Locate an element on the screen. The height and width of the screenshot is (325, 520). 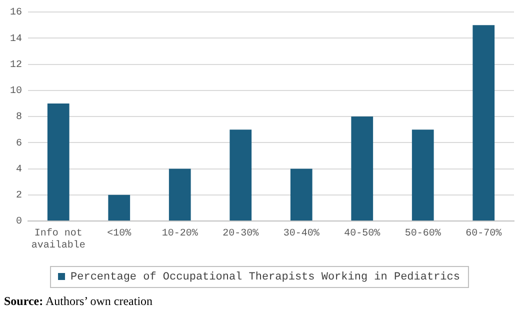
y-tick-label: 0 is located at coordinates (19, 222).